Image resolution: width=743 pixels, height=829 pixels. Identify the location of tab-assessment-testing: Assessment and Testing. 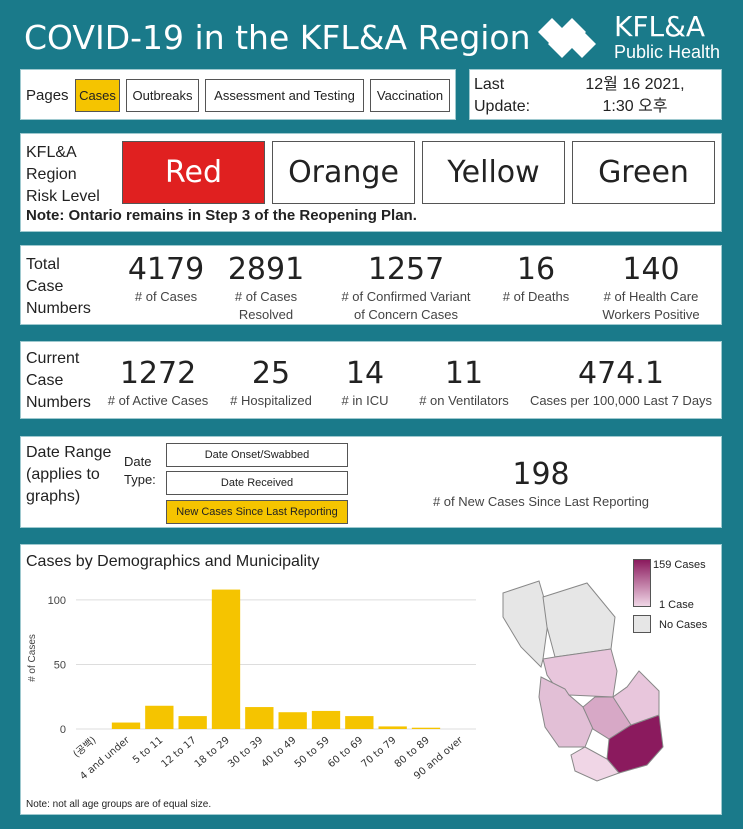
(284, 95).